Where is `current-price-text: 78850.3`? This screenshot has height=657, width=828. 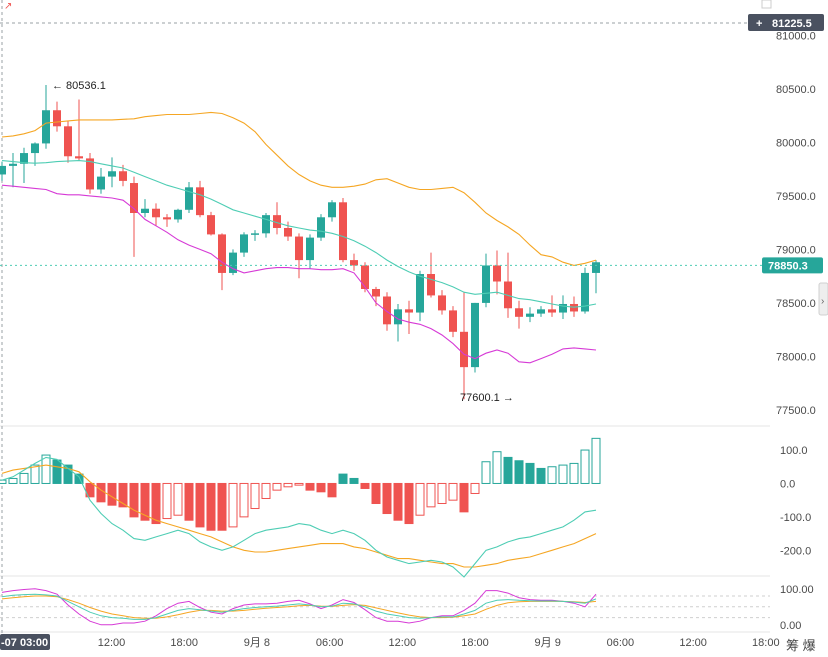
current-price-text: 78850.3 is located at coordinates (788, 266).